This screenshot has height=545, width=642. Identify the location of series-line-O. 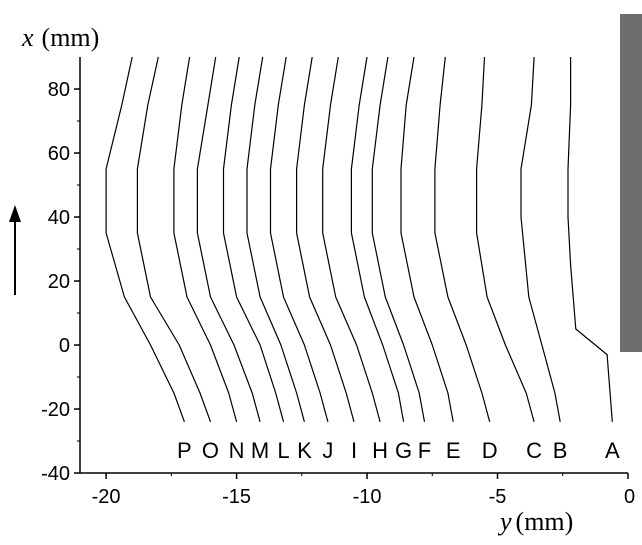
(174, 239).